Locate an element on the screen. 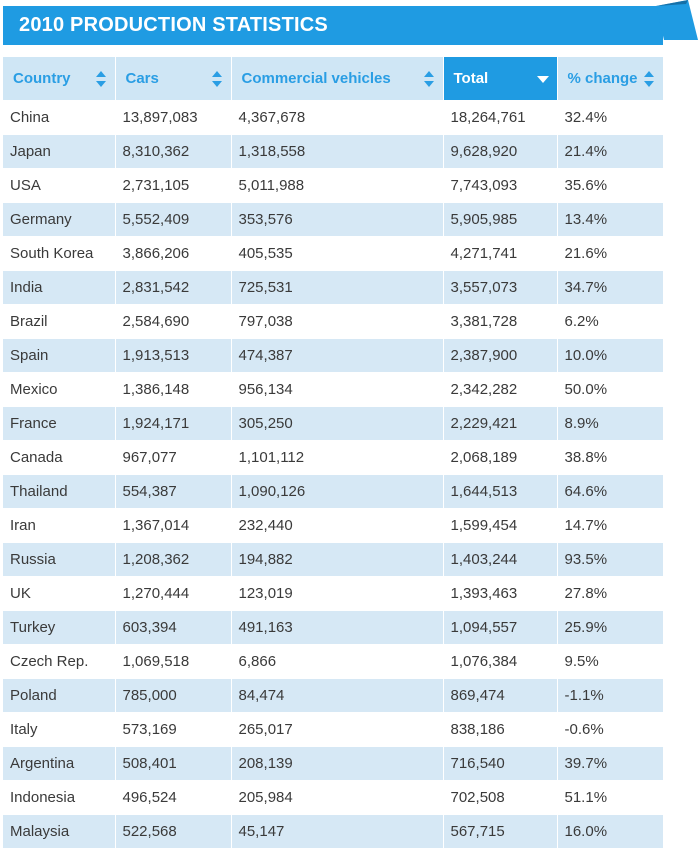 The image size is (699, 848). cell-country: Germany is located at coordinates (59, 220).